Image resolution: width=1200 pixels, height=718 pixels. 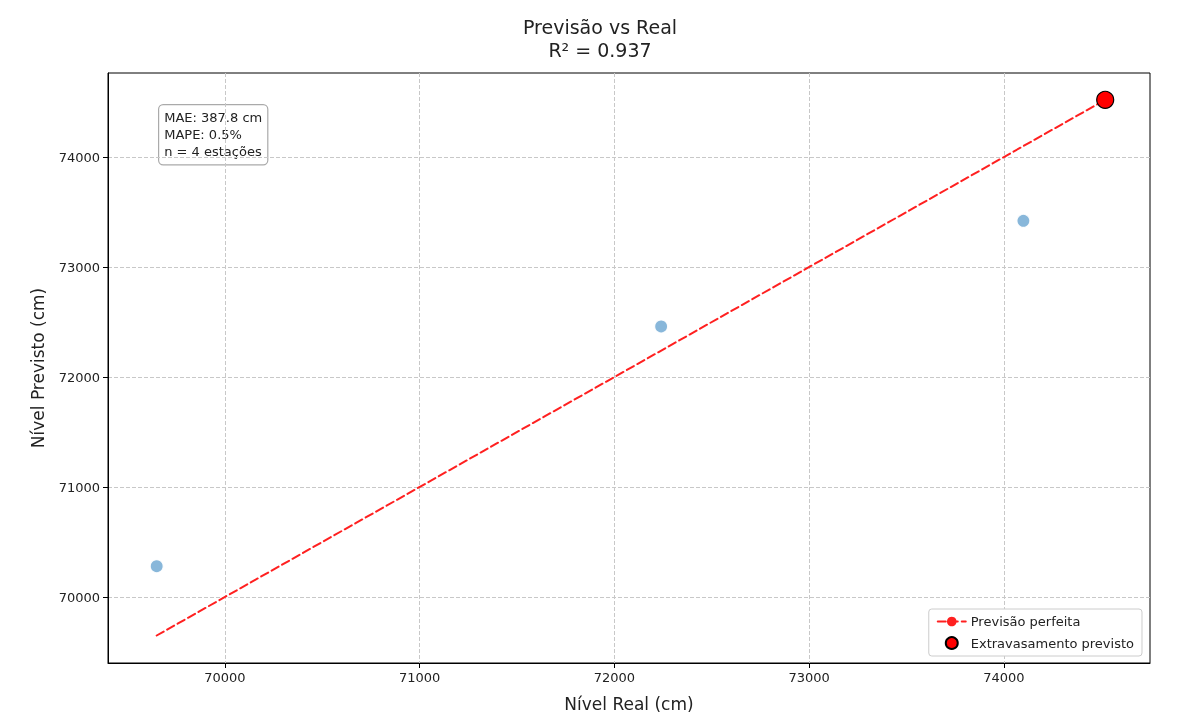 I want to click on y-tick-label: 74000, so click(x=79, y=157).